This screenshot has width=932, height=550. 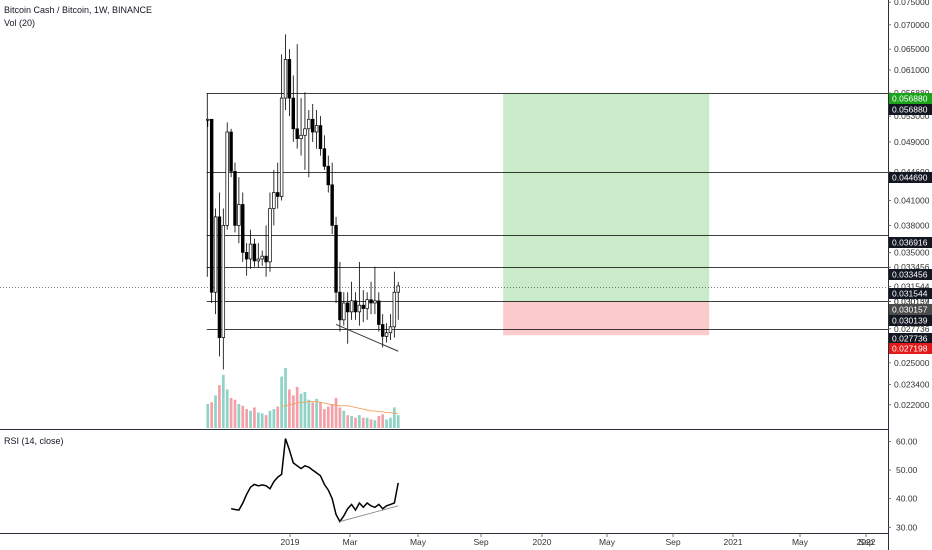 I want to click on rsi-line, so click(x=314, y=481).